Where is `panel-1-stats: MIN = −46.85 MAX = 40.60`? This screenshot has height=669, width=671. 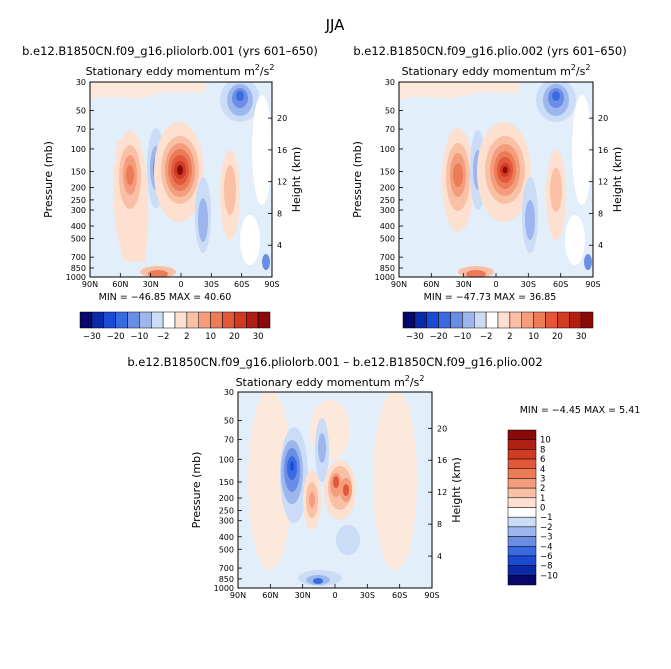
panel-1-stats: MIN = −46.85 MAX = 40.60 is located at coordinates (165, 297).